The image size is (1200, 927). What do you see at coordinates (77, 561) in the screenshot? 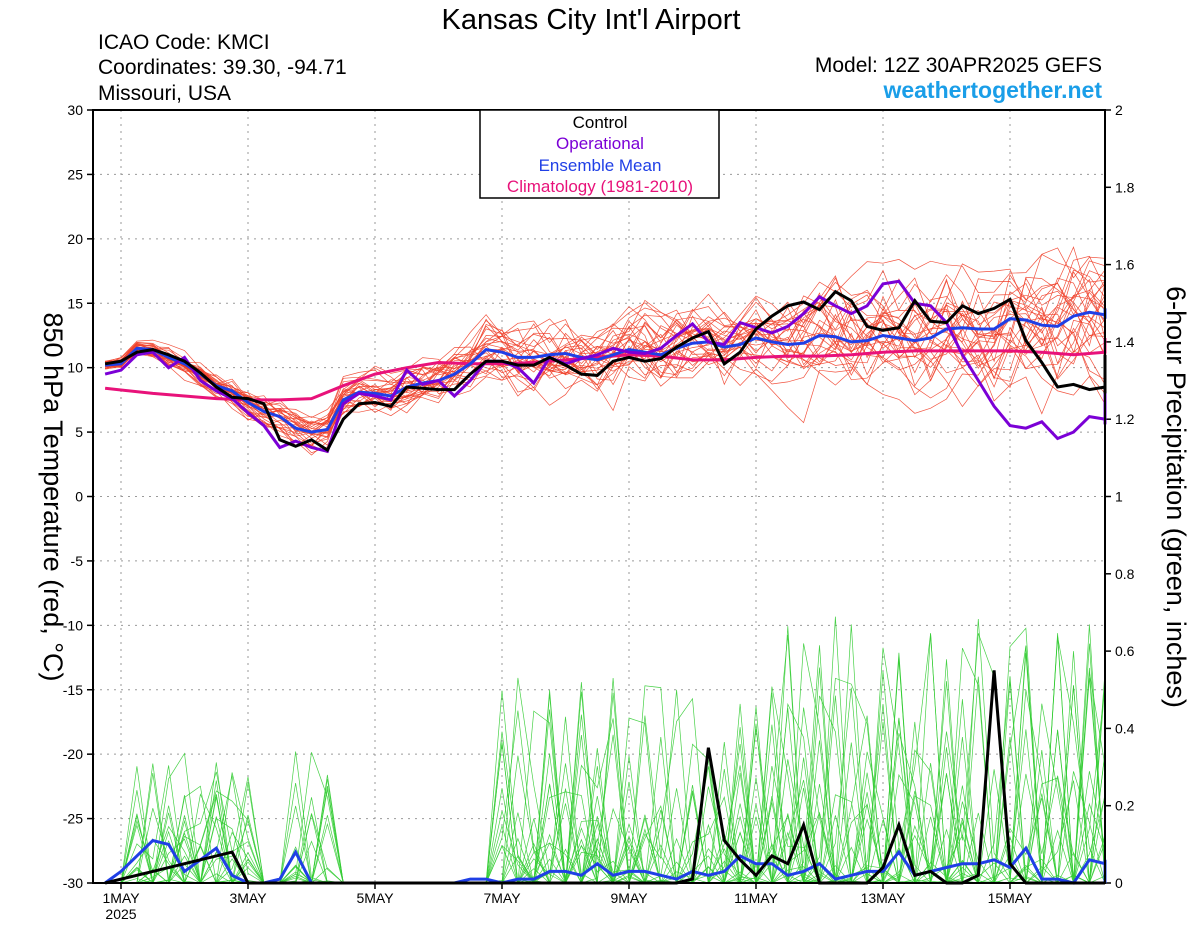
I see `left-tick-label: -5` at bounding box center [77, 561].